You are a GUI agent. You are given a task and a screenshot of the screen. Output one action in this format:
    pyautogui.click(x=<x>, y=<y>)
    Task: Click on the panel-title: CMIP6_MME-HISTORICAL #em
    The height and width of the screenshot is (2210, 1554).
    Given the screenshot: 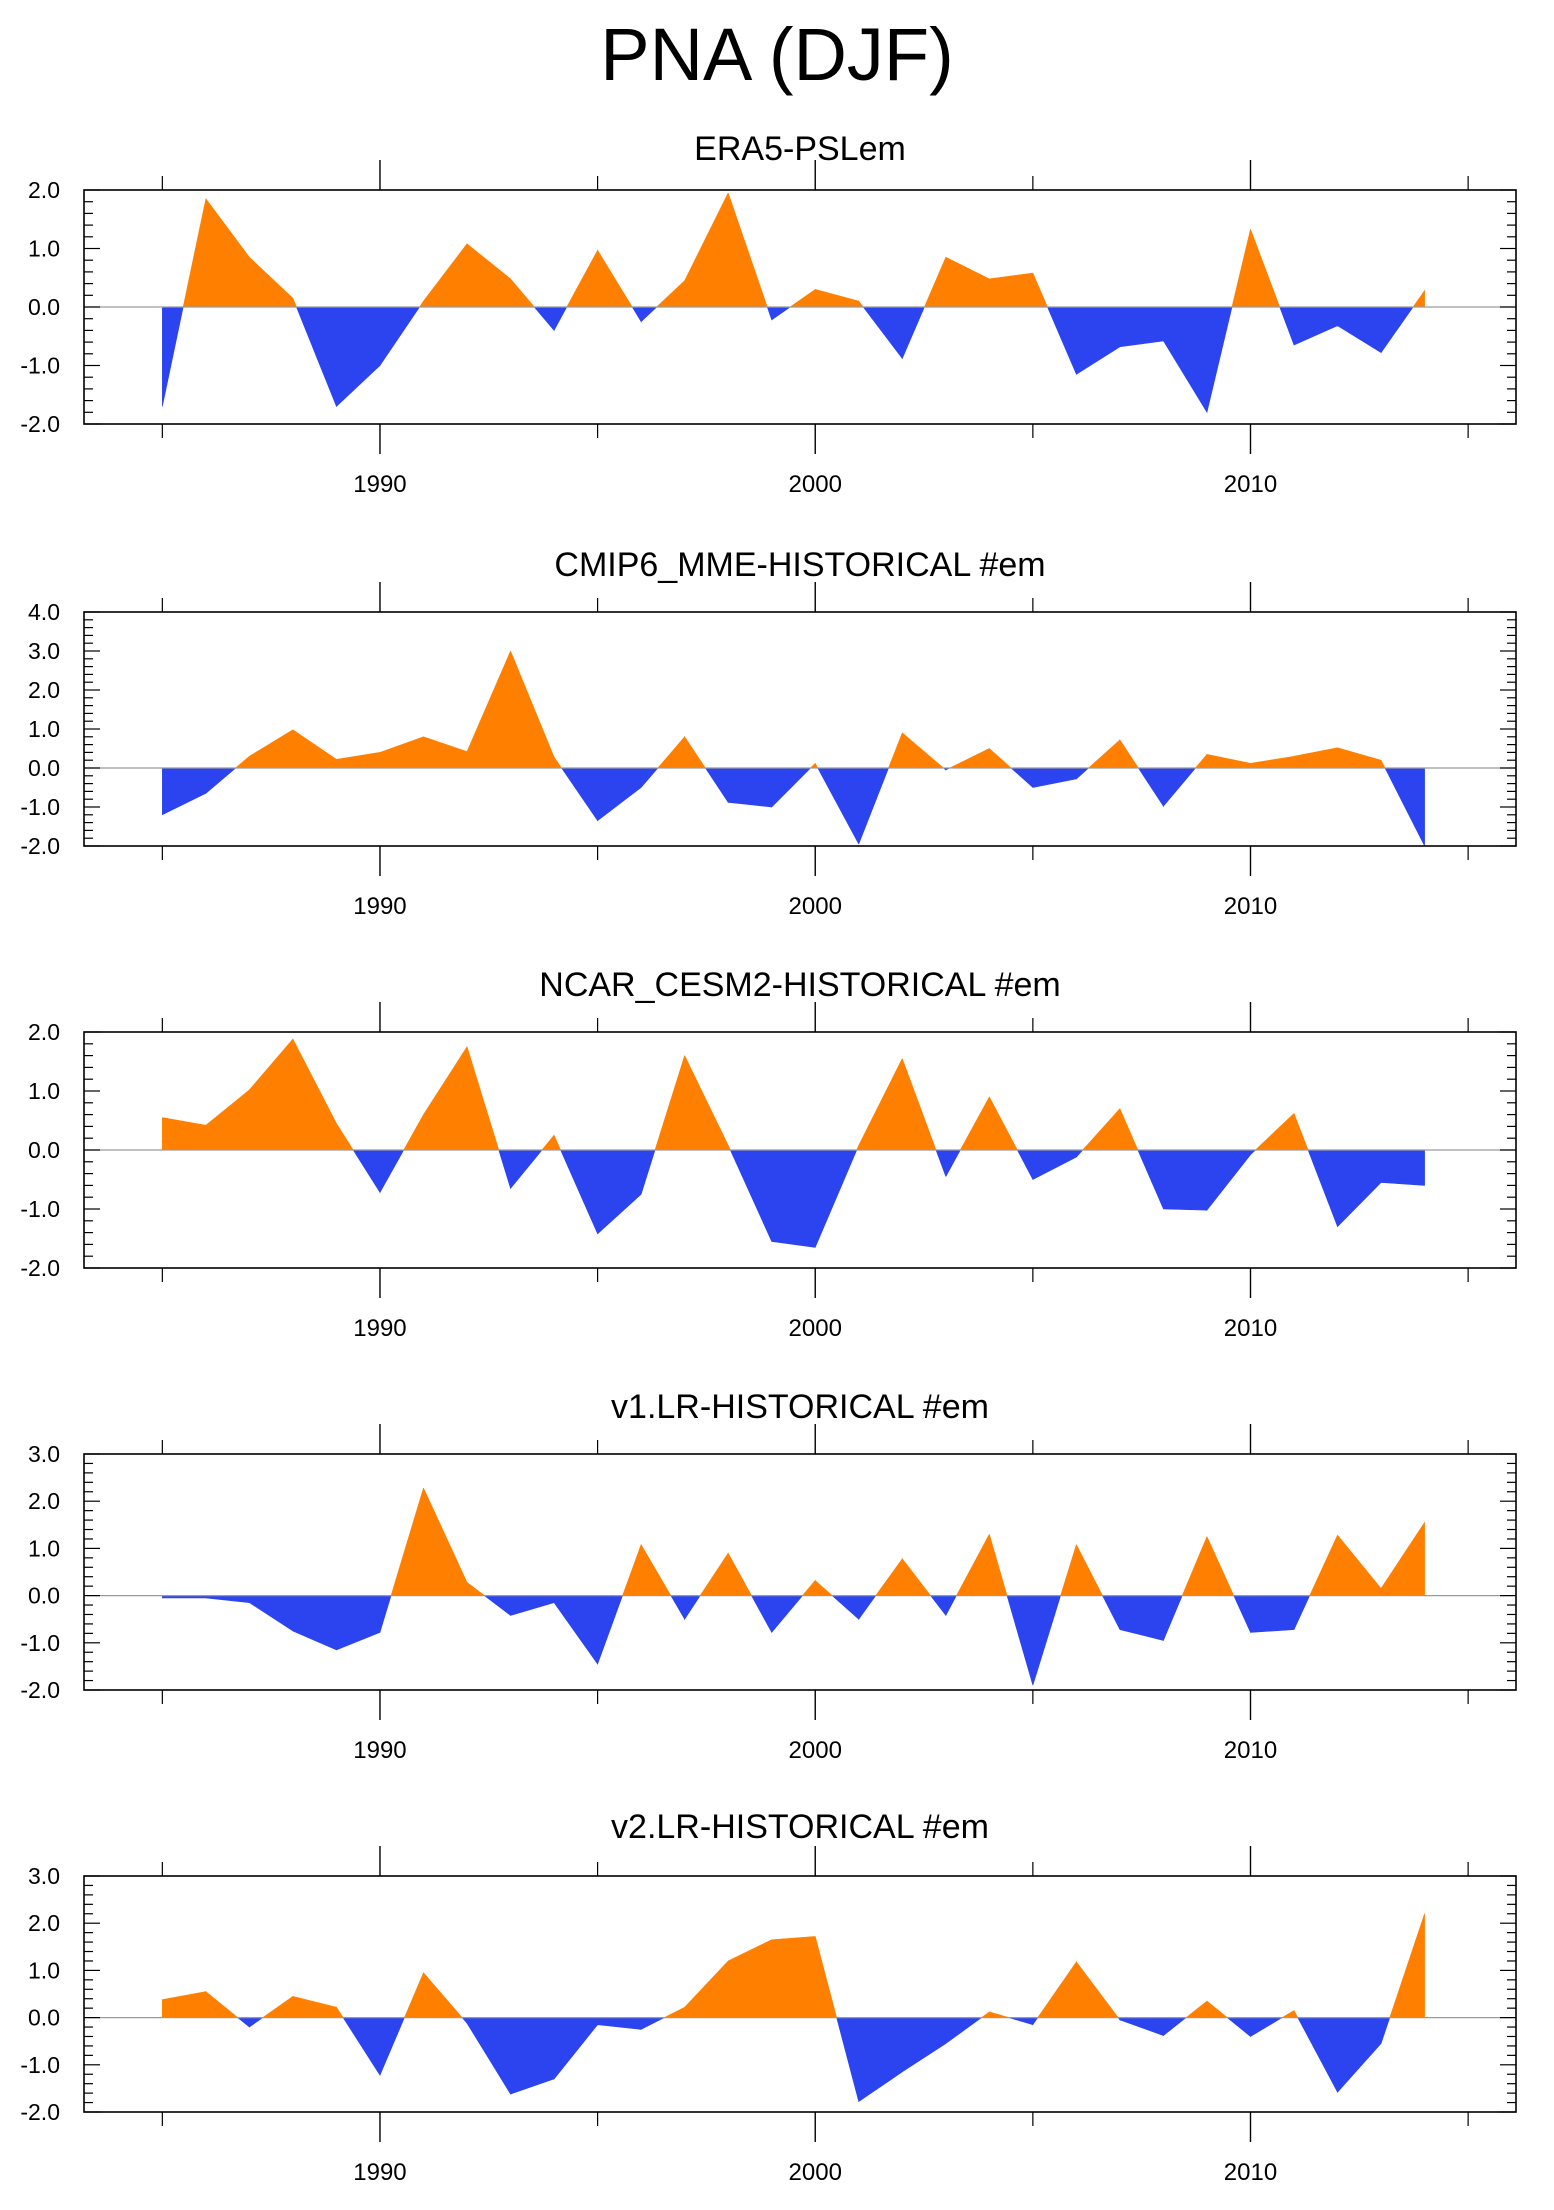 What is the action you would take?
    pyautogui.click(x=799, y=565)
    